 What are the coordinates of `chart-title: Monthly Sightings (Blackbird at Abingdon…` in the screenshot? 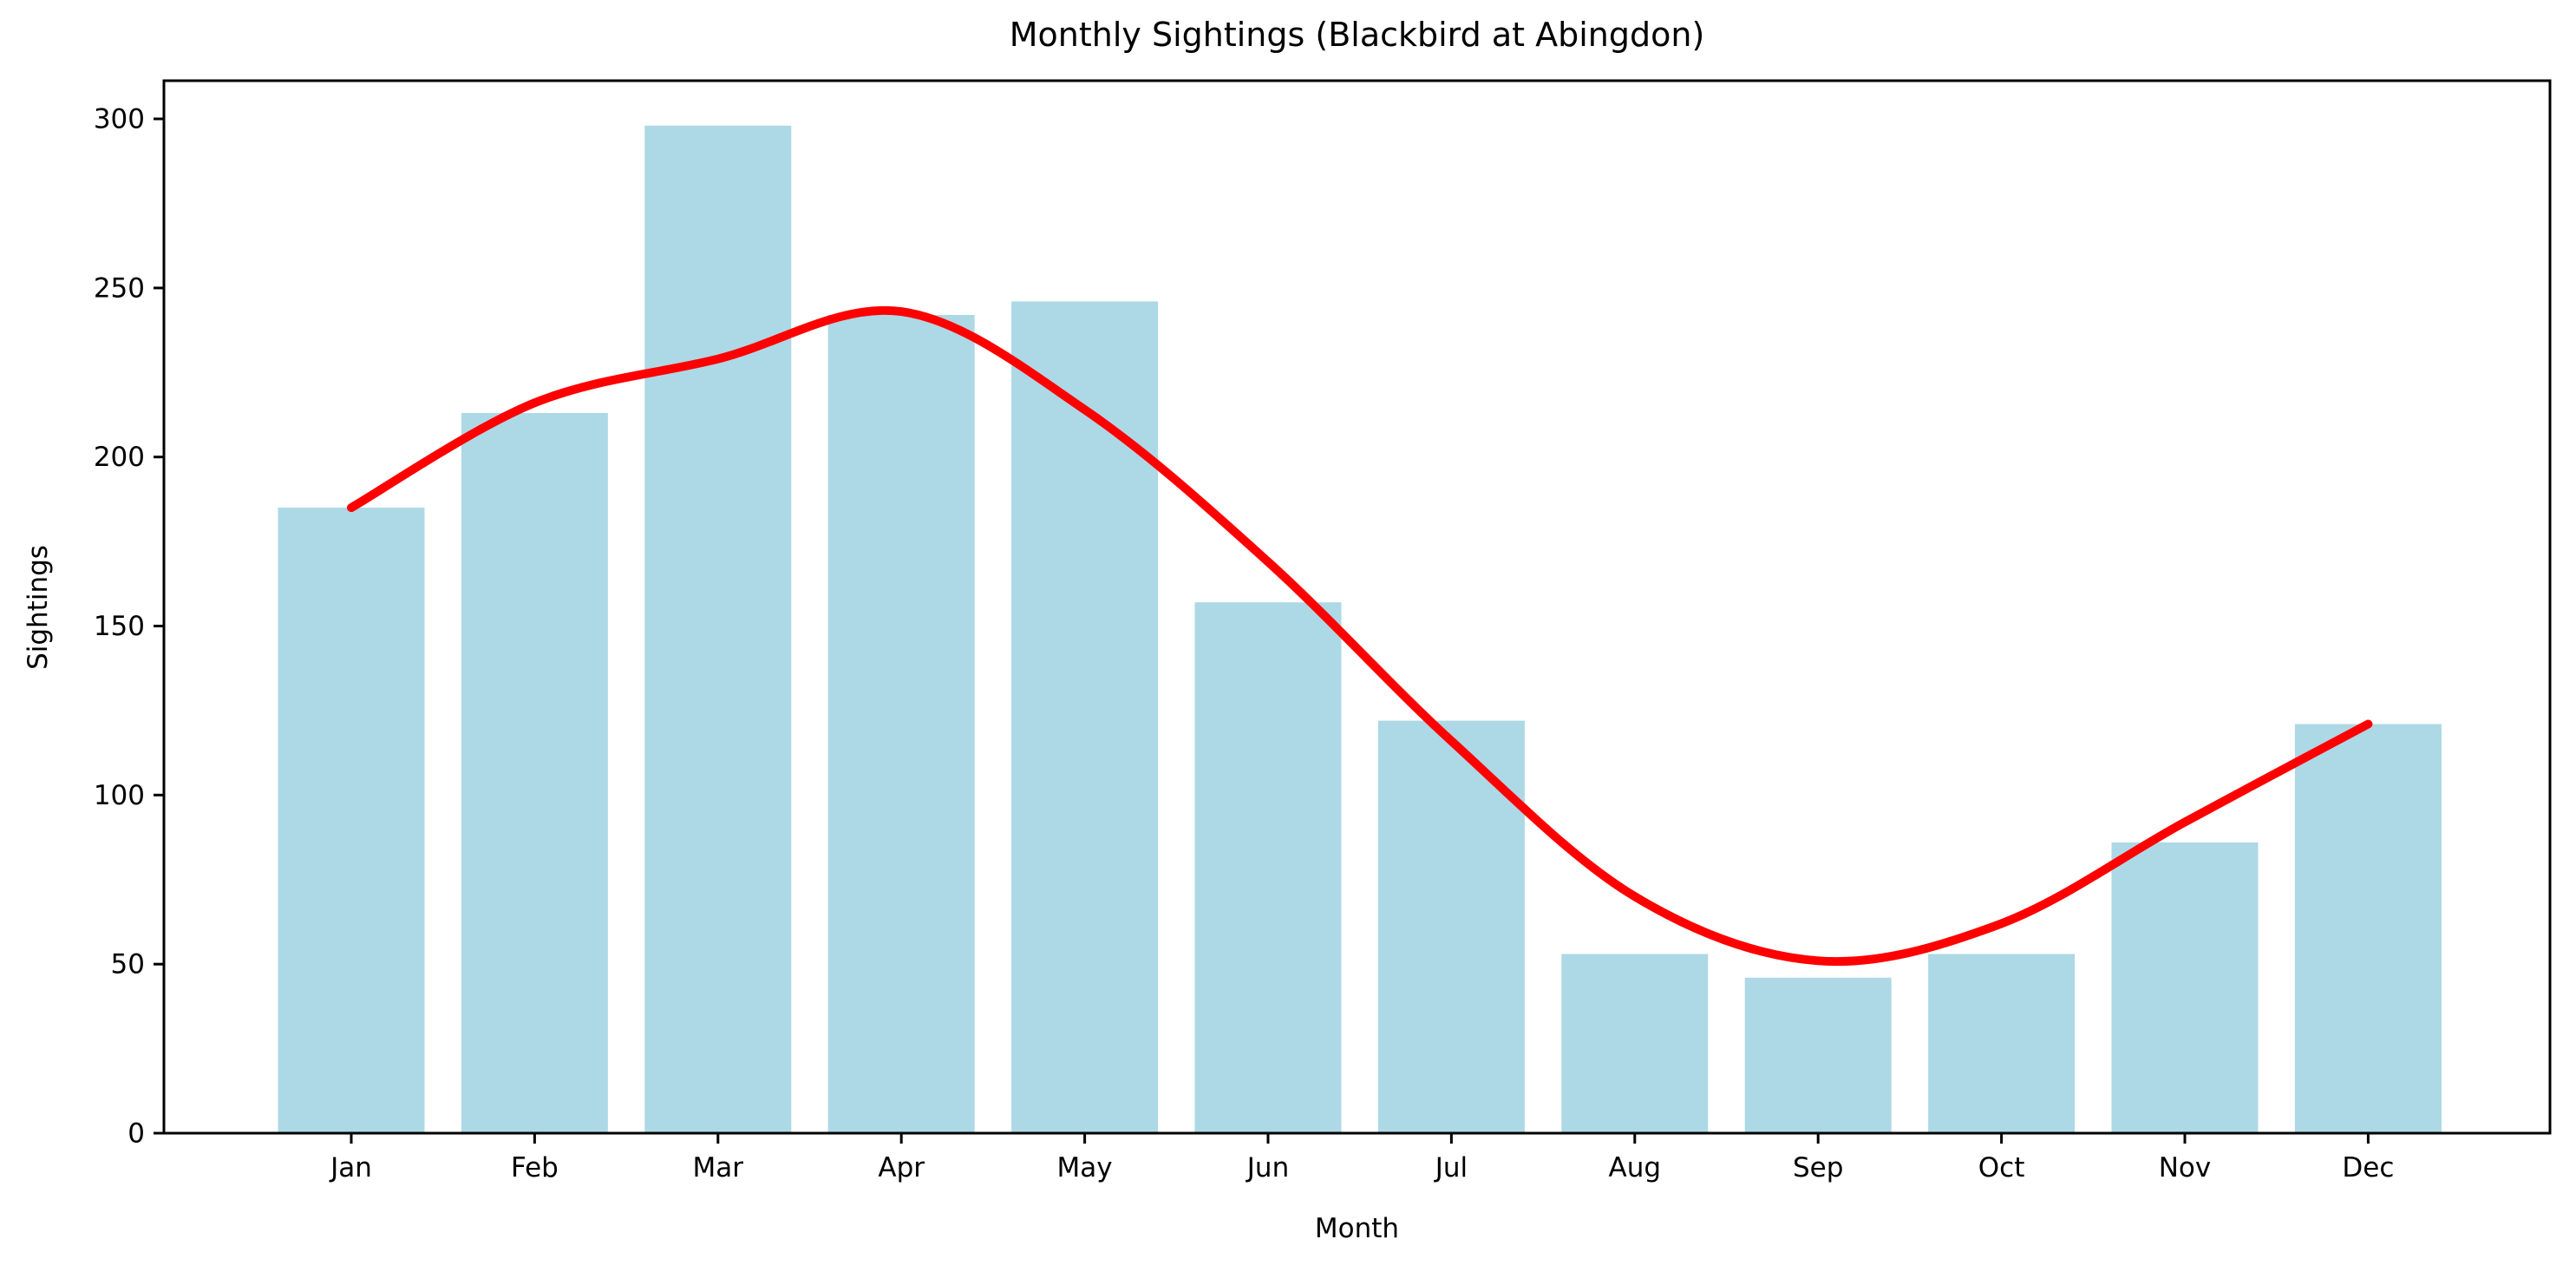 It's located at (1357, 35).